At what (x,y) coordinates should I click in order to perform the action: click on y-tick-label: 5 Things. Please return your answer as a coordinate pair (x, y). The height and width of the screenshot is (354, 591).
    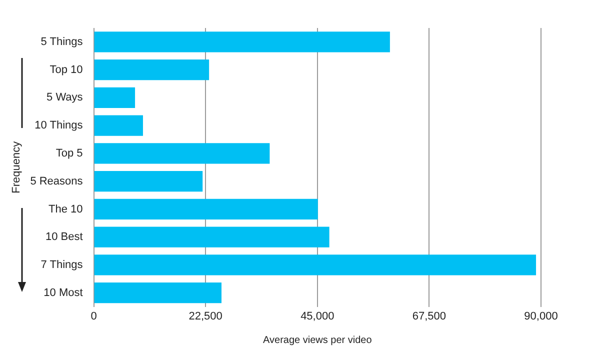
    Looking at the image, I should click on (62, 42).